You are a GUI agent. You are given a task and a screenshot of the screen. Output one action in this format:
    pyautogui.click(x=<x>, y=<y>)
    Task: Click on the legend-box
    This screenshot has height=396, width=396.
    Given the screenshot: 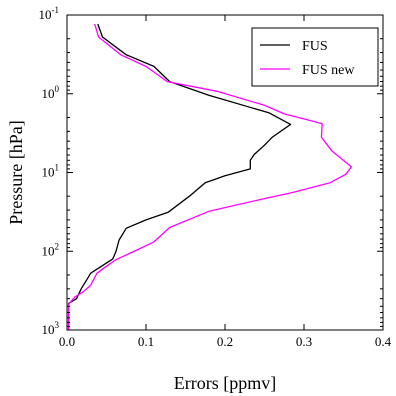 What is the action you would take?
    pyautogui.click(x=315, y=57)
    